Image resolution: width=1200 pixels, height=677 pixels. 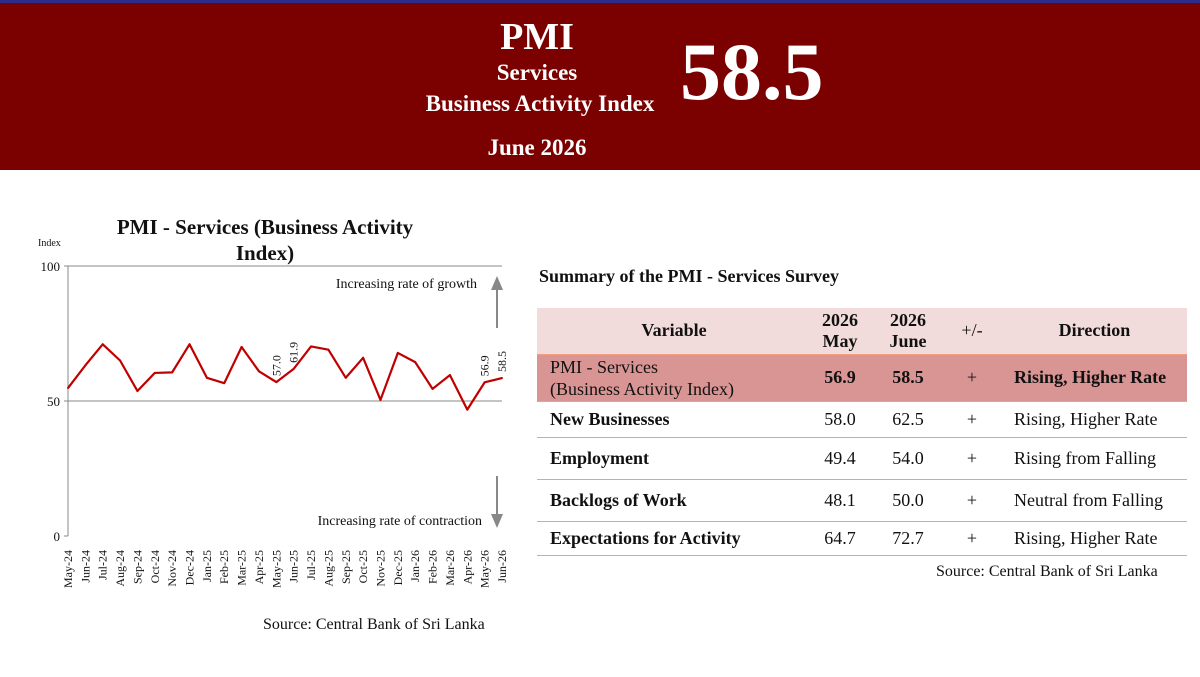 I want to click on row-may-value: 58.0, so click(x=840, y=418).